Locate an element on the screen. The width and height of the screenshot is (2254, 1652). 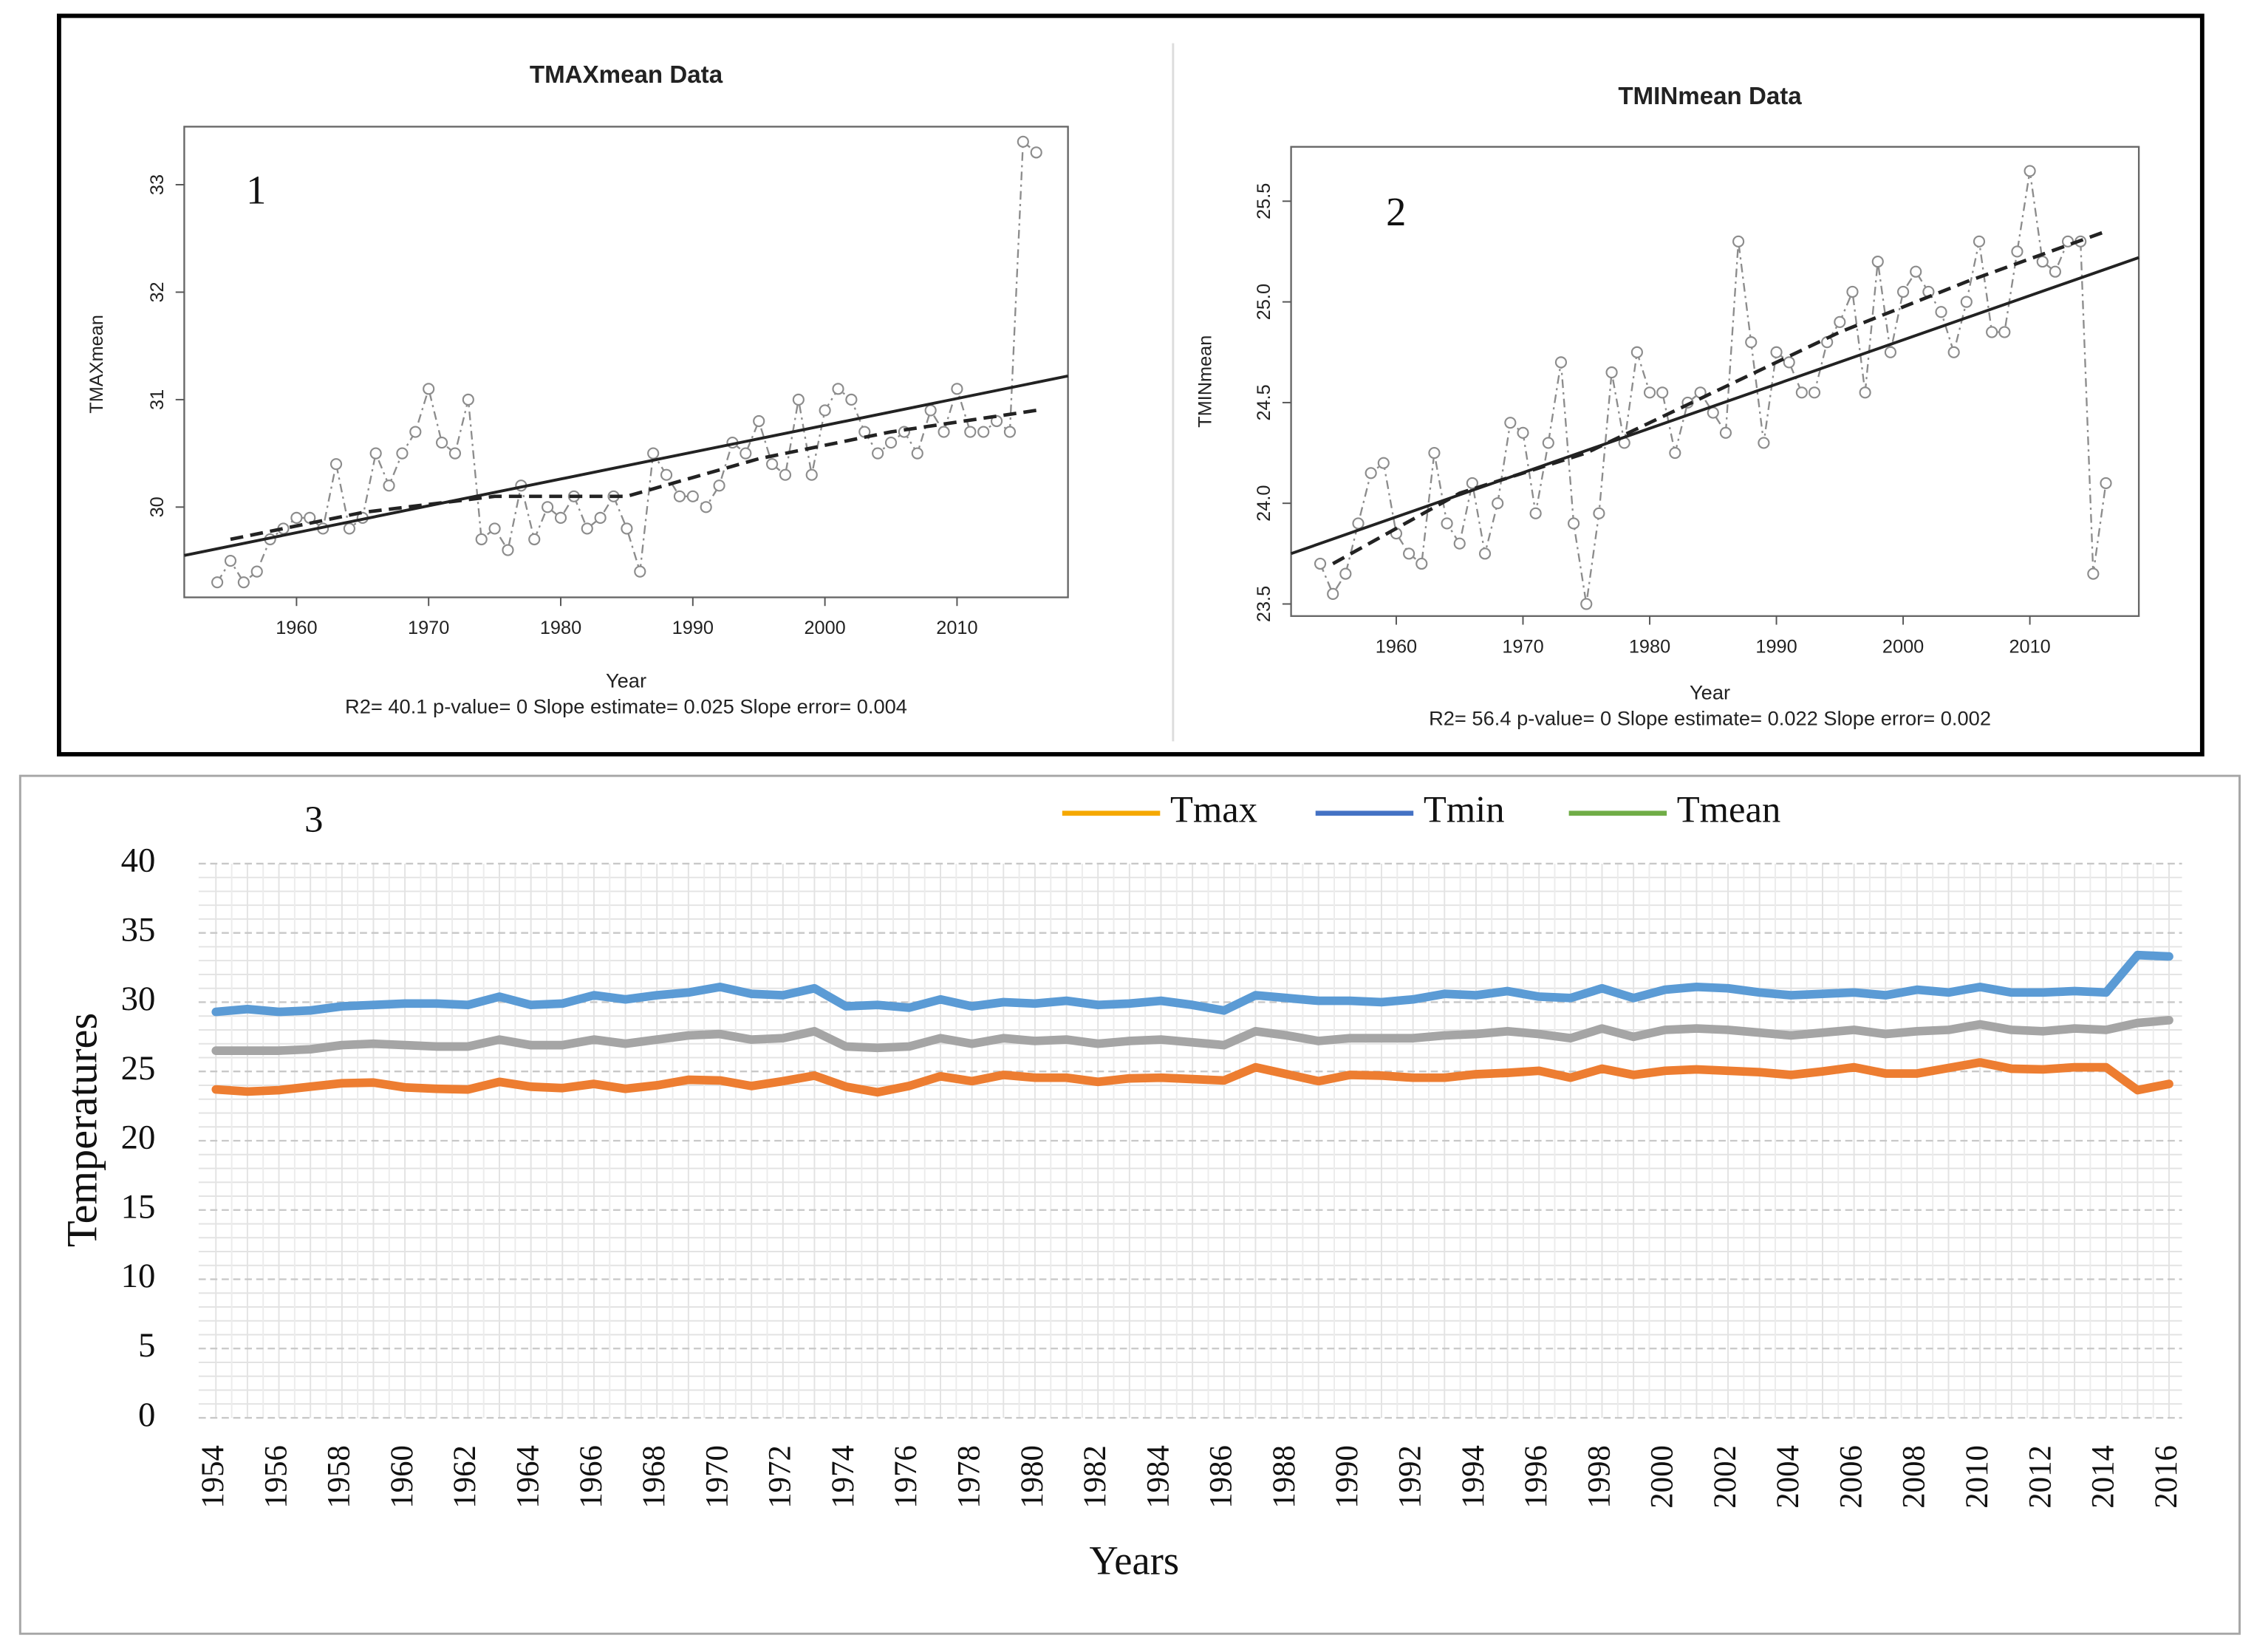
x-tick-label: 2008 is located at coordinates (1915, 1477).